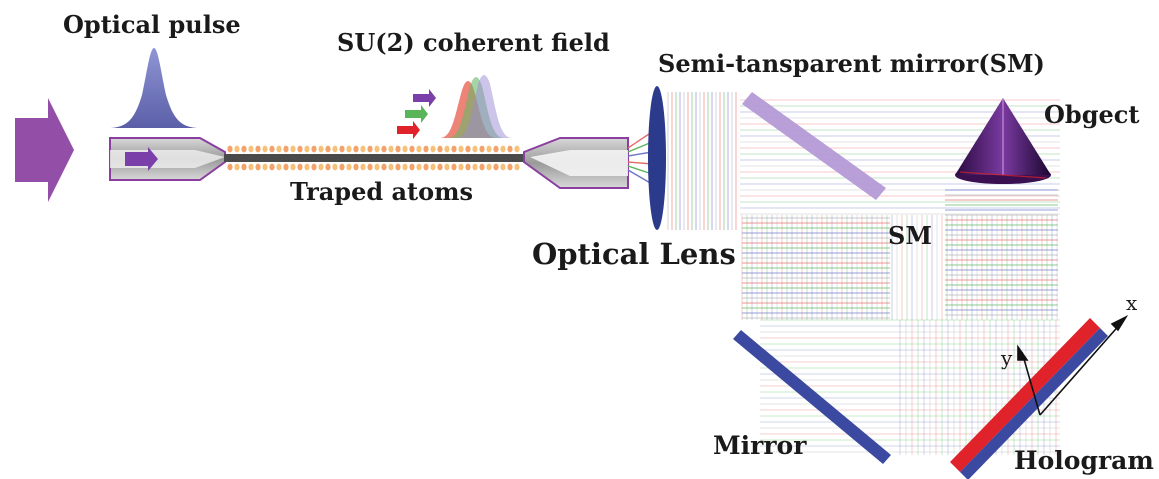 The height and width of the screenshot is (479, 1159). What do you see at coordinates (1003, 141) in the screenshot?
I see `cone-object-icon` at bounding box center [1003, 141].